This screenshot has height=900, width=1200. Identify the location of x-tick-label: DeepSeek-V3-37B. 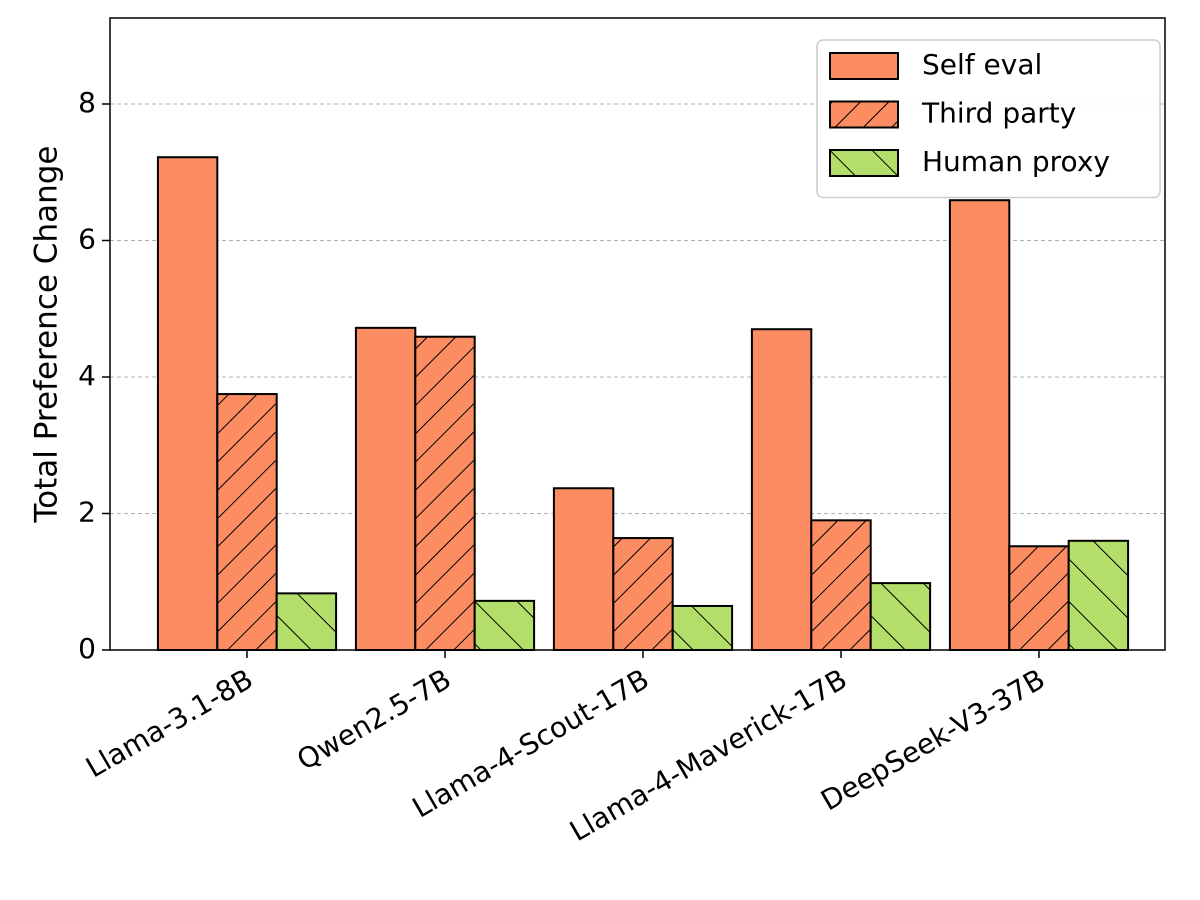
(932, 739).